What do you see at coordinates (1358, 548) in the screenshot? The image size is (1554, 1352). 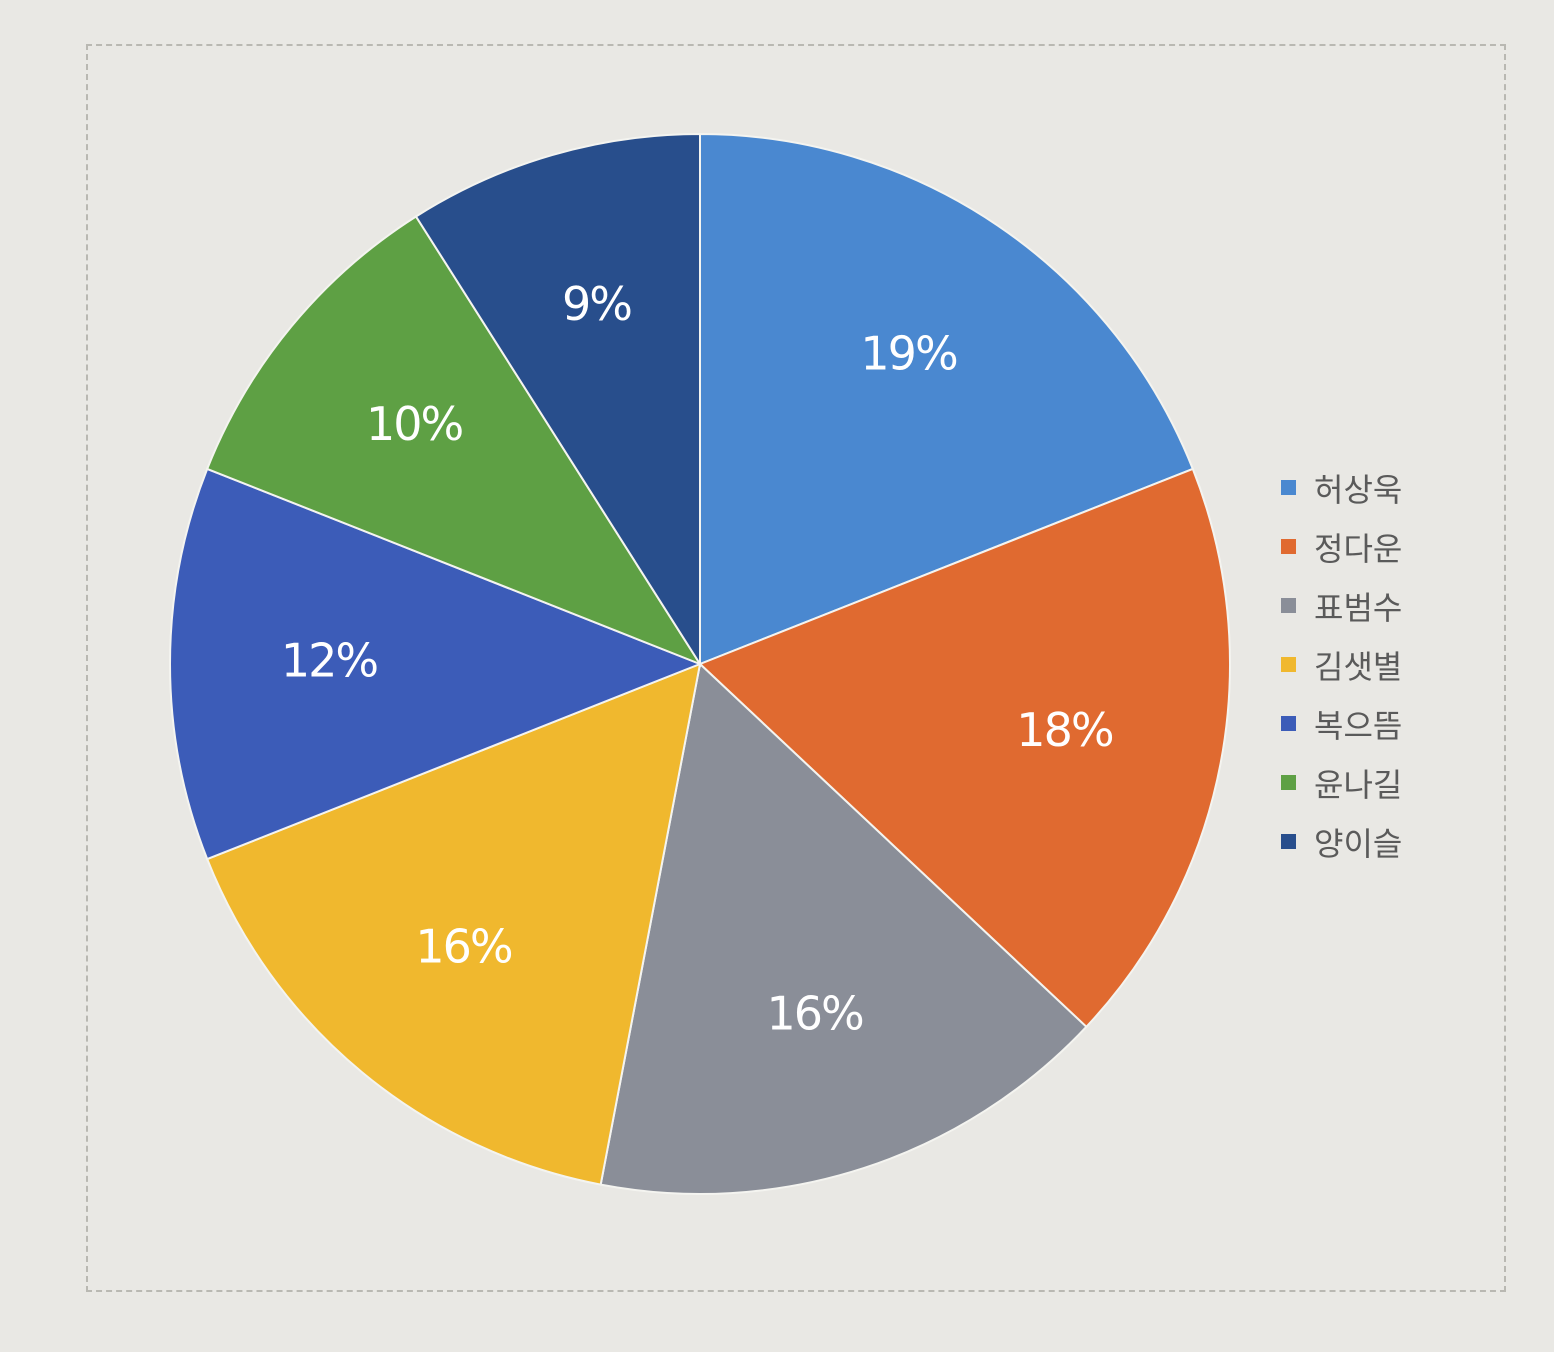 I see `legend-label: 정다운` at bounding box center [1358, 548].